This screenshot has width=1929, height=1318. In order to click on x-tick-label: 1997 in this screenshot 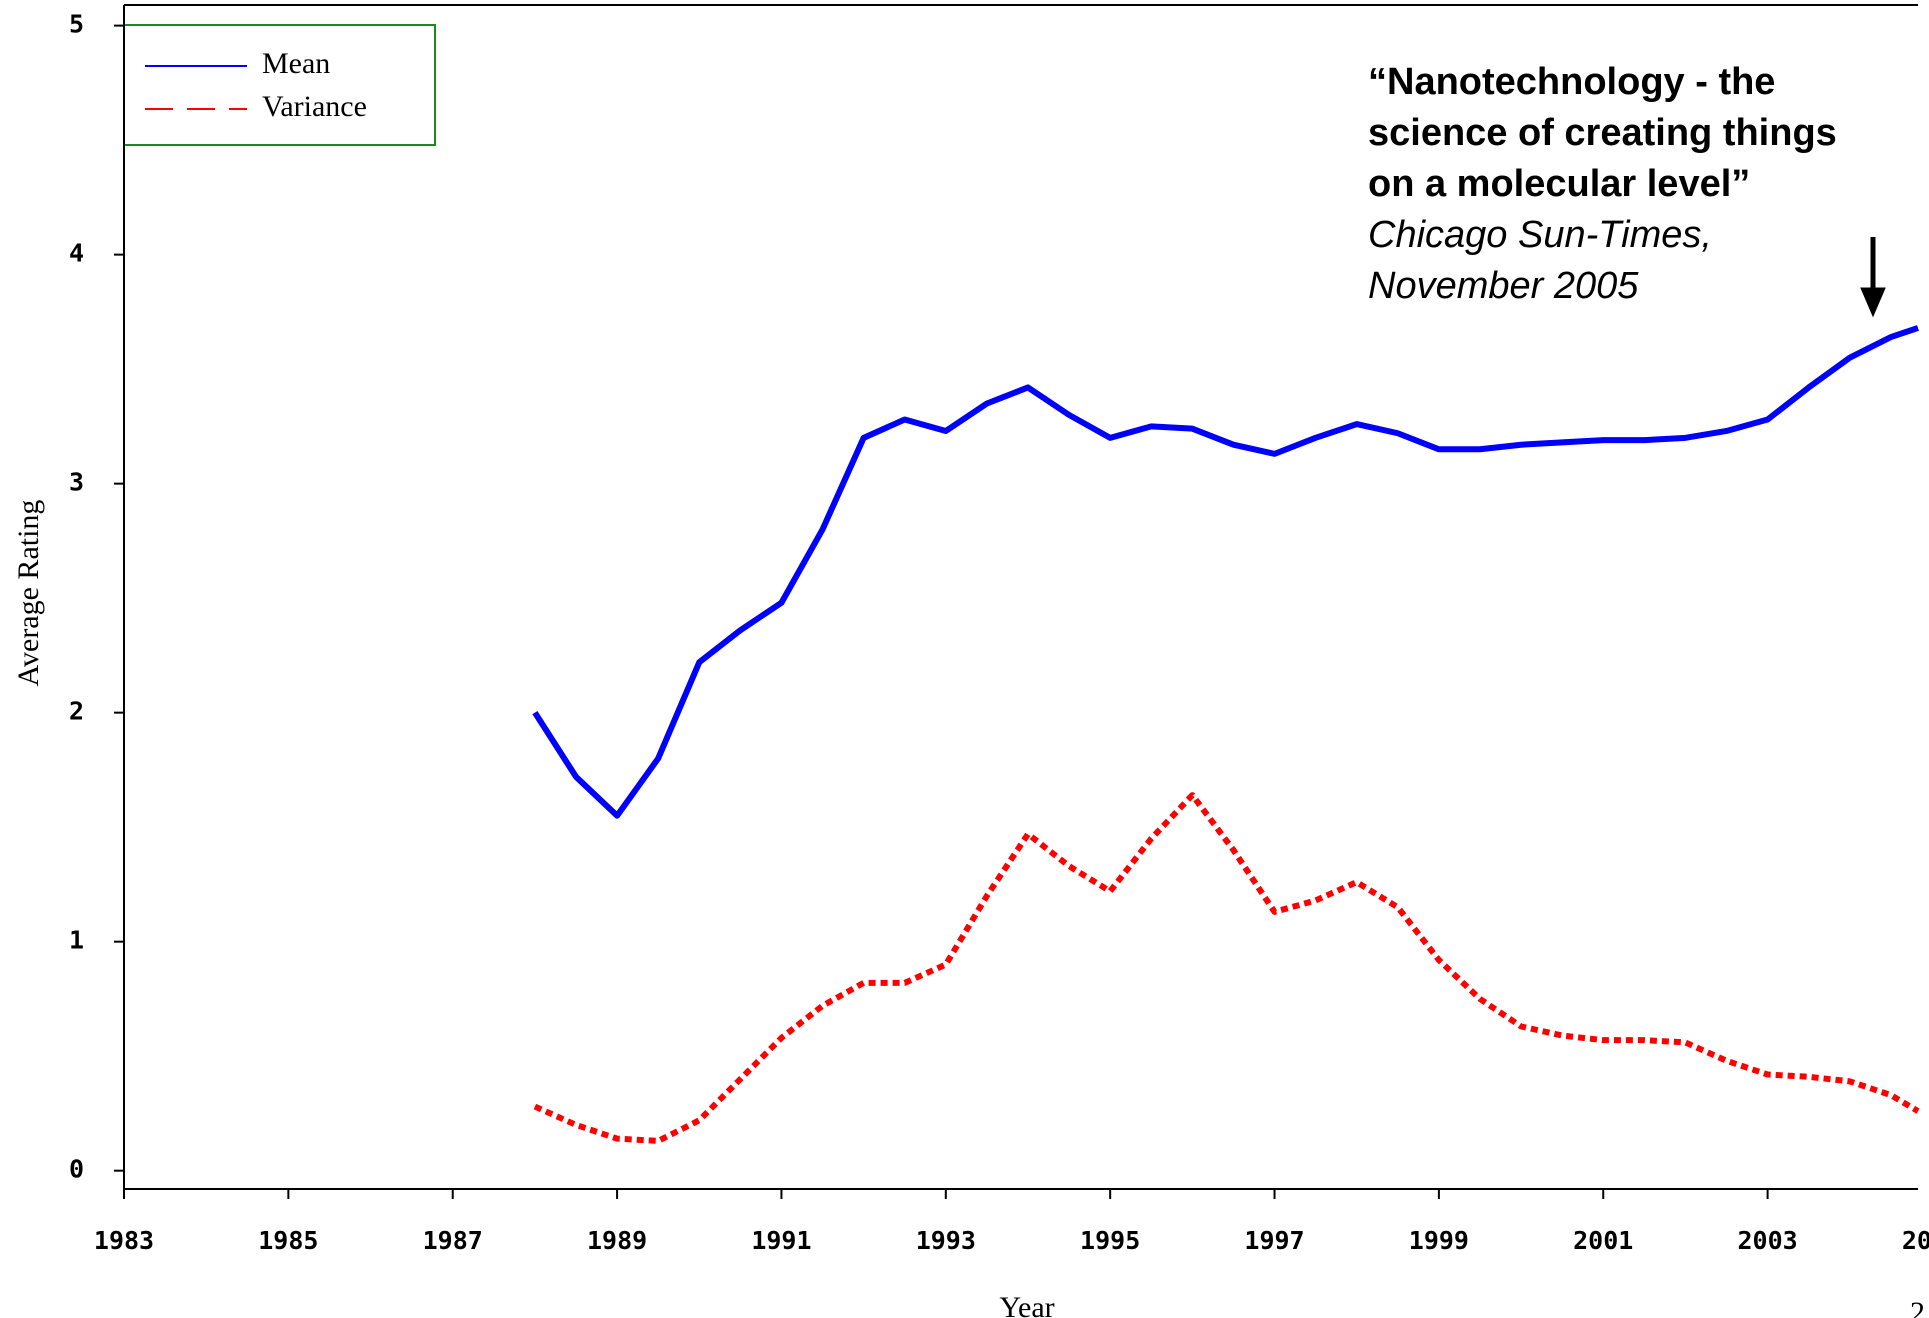, I will do `click(1274, 1240)`.